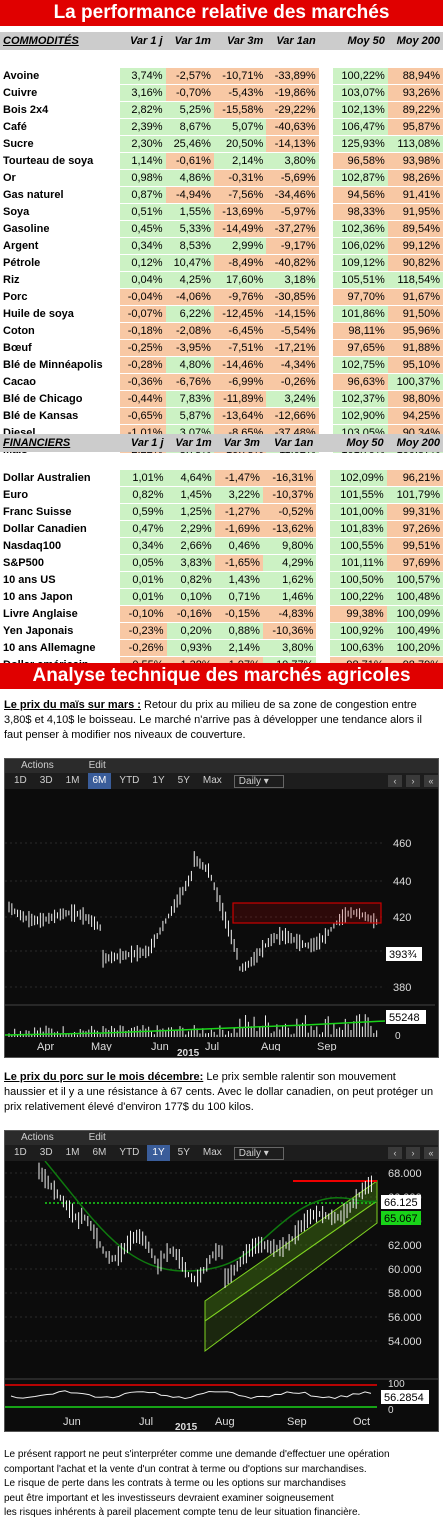  What do you see at coordinates (238, 631) in the screenshot?
I see `financial-value: 0,88%` at bounding box center [238, 631].